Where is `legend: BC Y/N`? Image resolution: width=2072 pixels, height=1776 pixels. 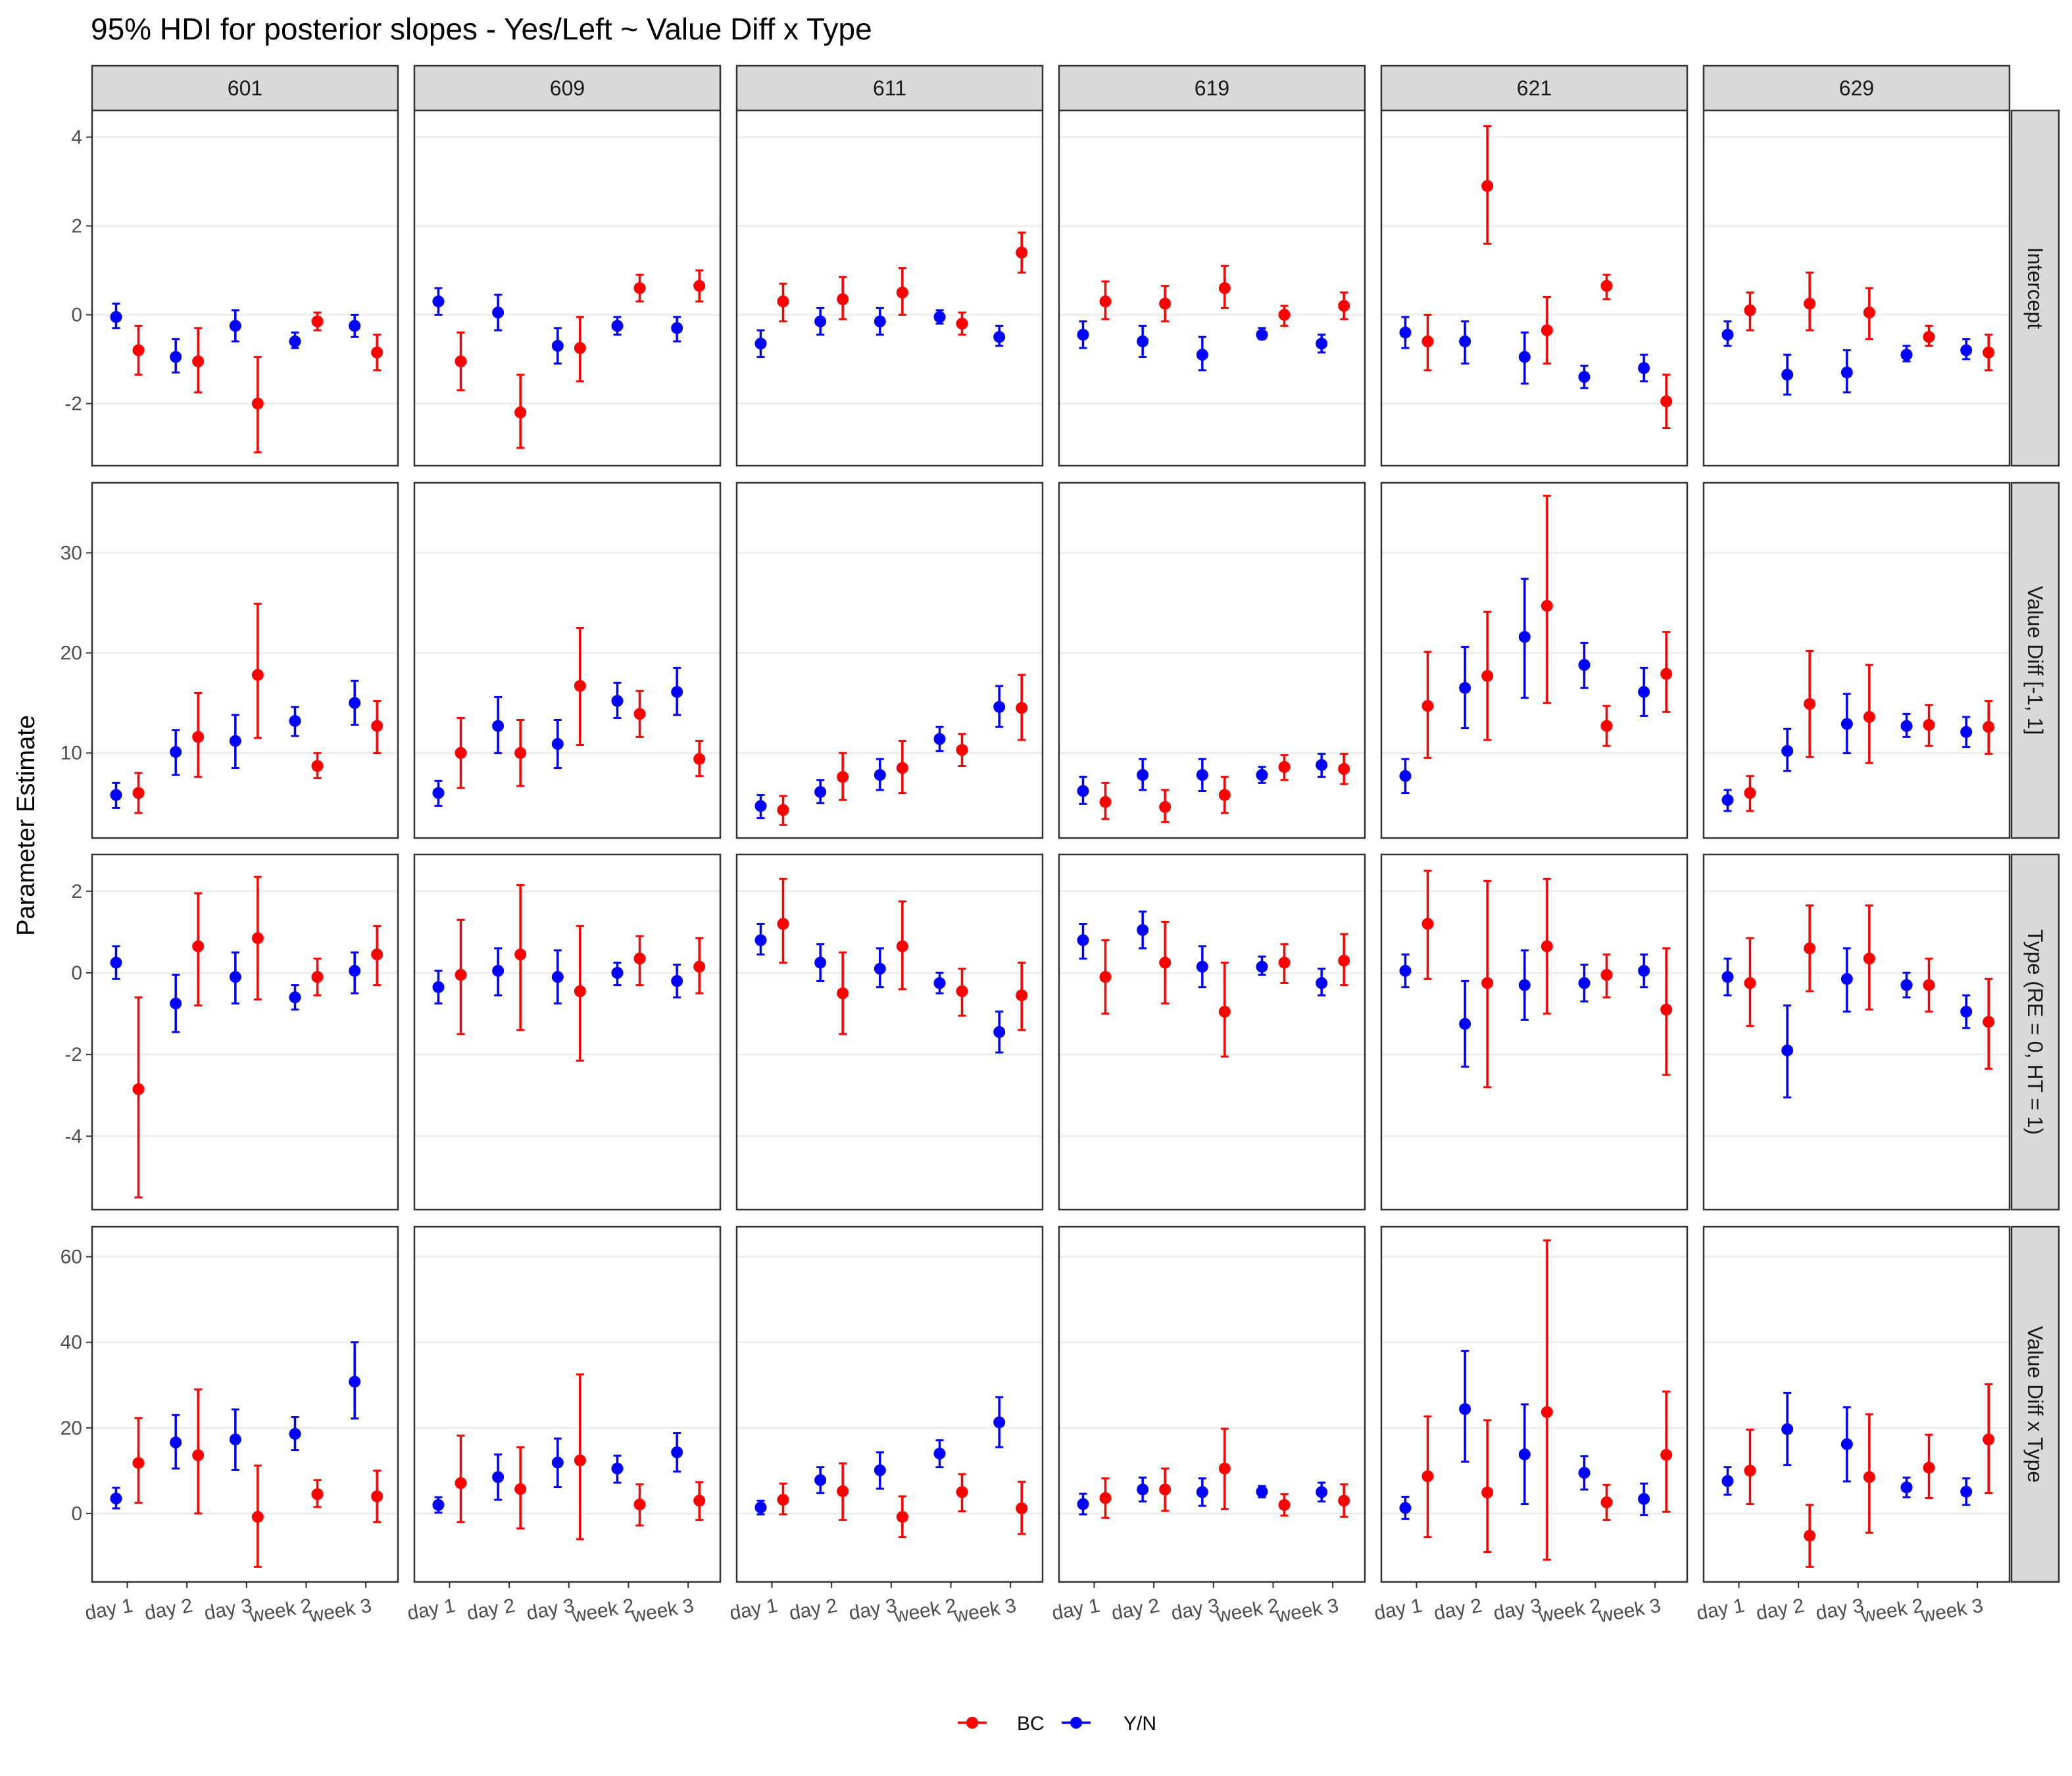
legend: BC Y/N is located at coordinates (1057, 1724).